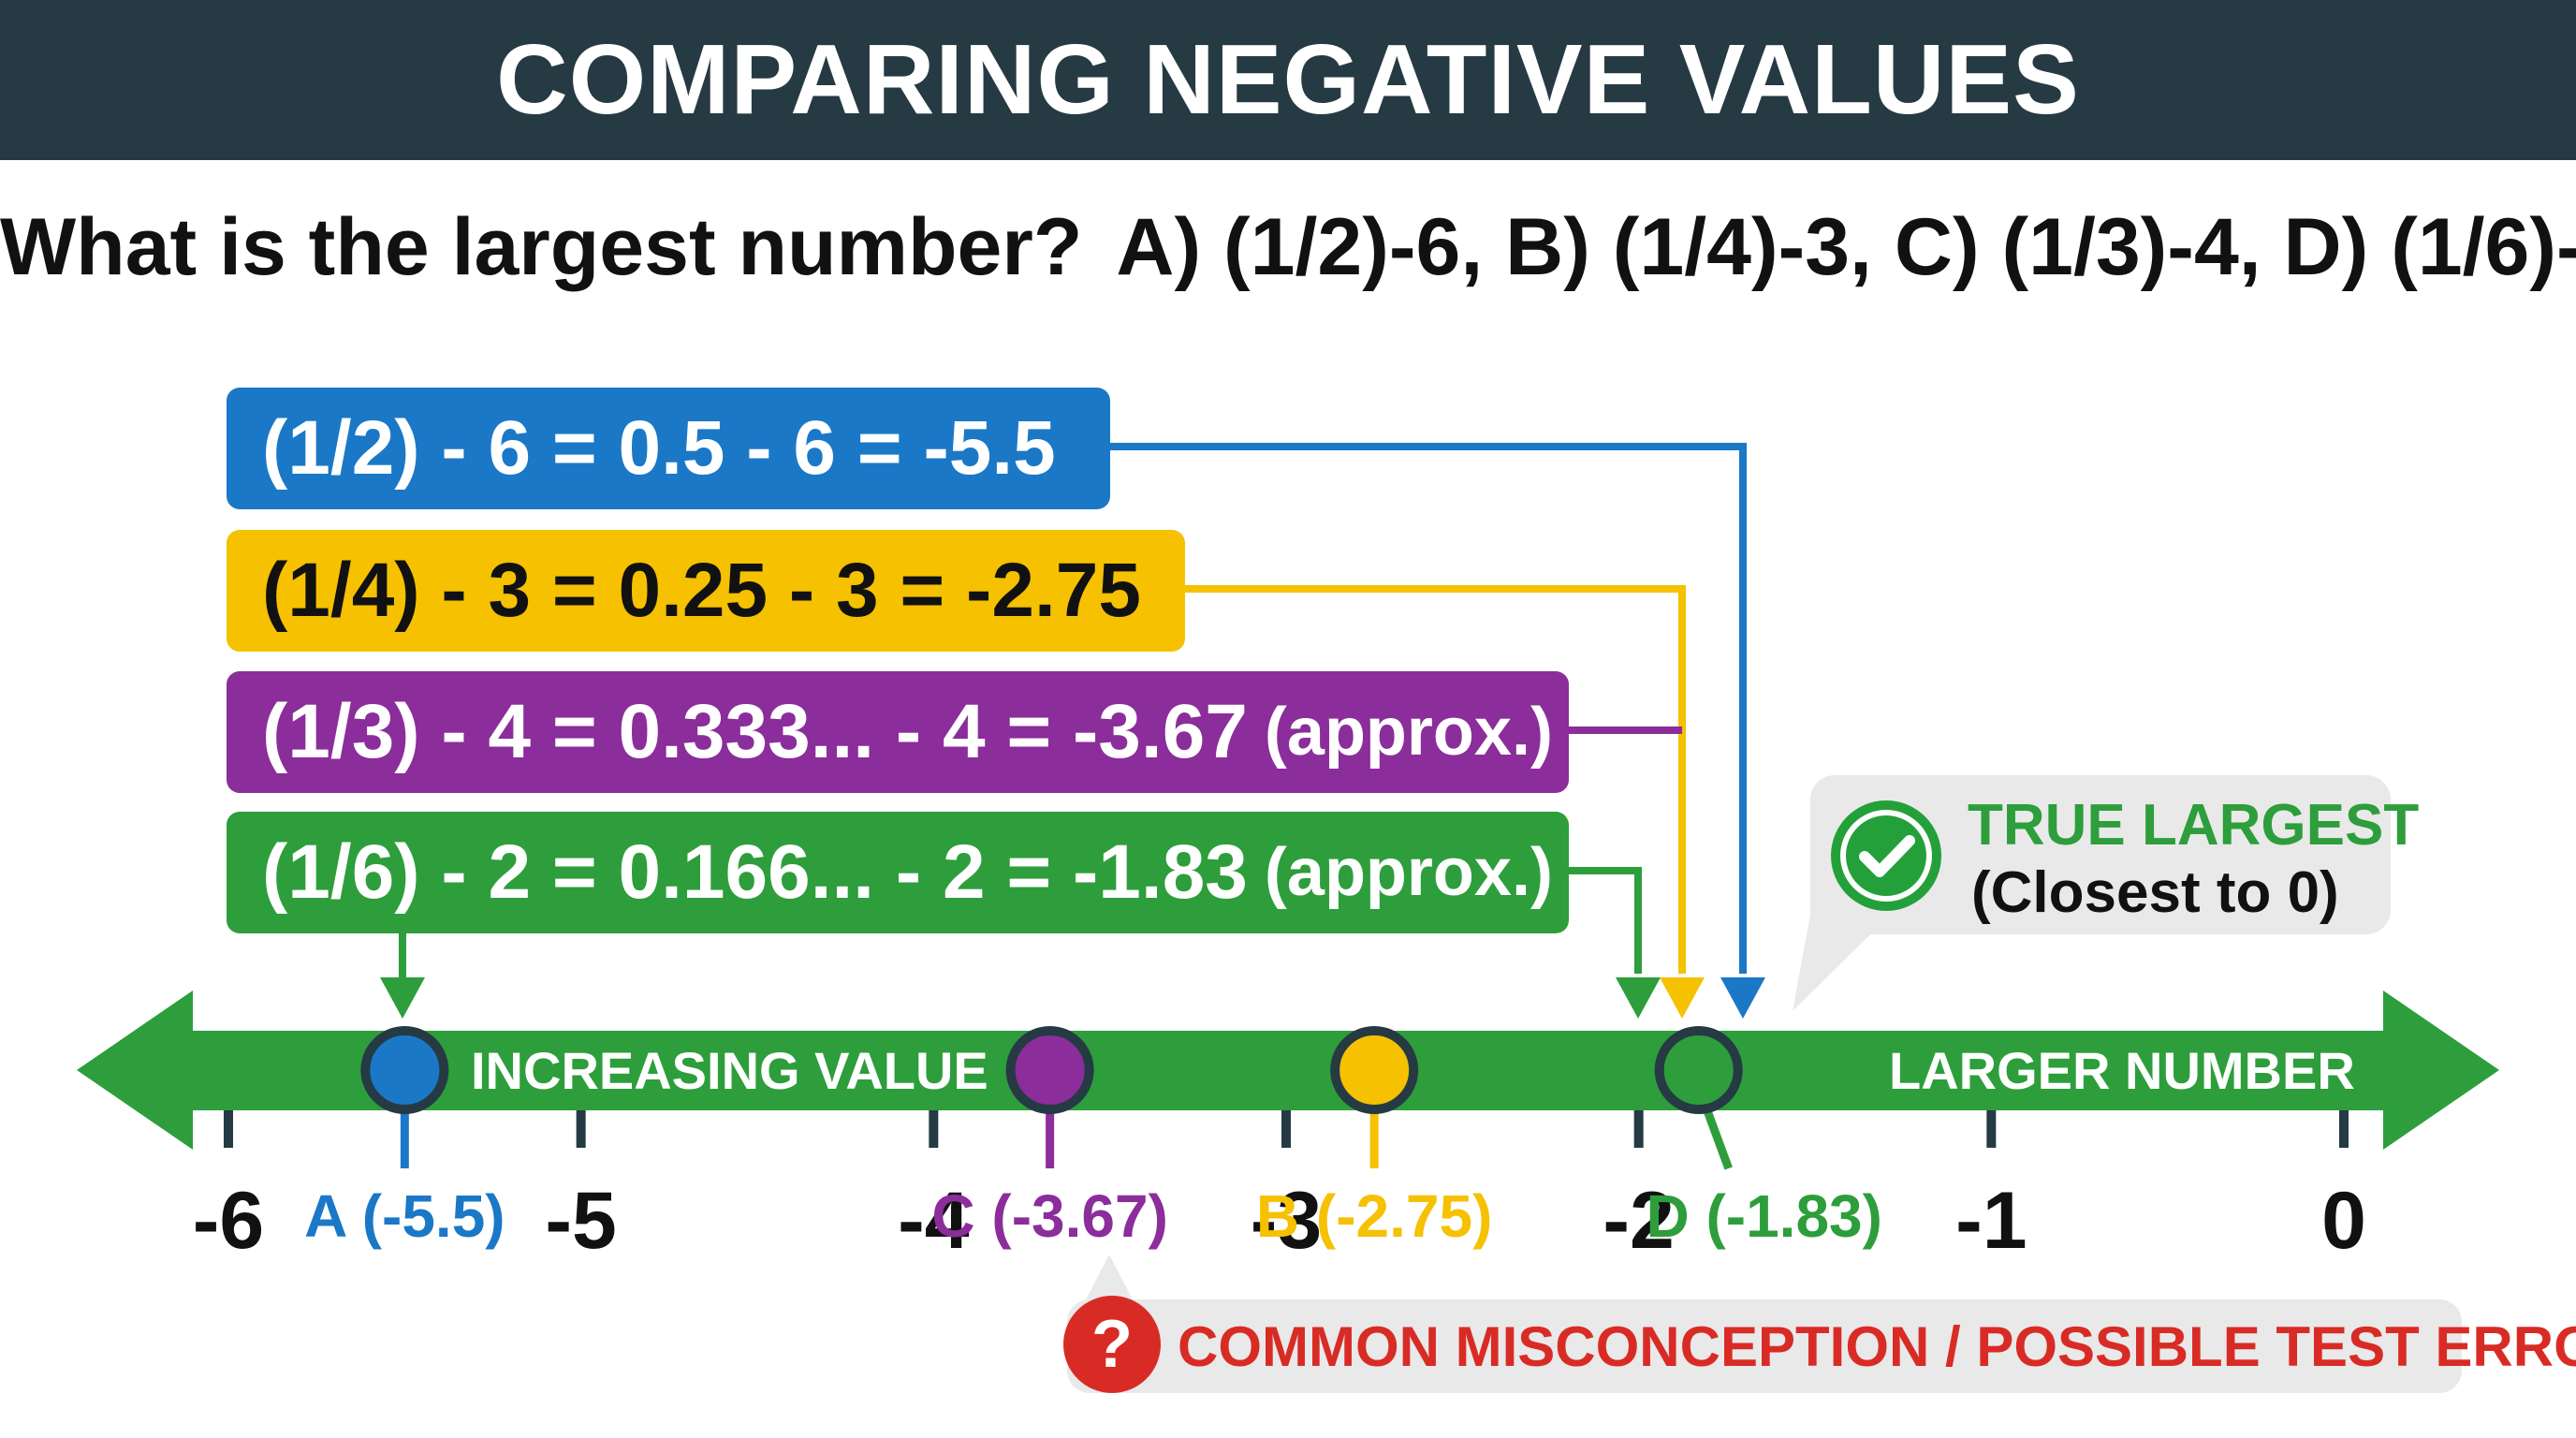 The image size is (2576, 1438). Describe the element at coordinates (581, 1221) in the screenshot. I see `axis-tick-label: -5` at that location.